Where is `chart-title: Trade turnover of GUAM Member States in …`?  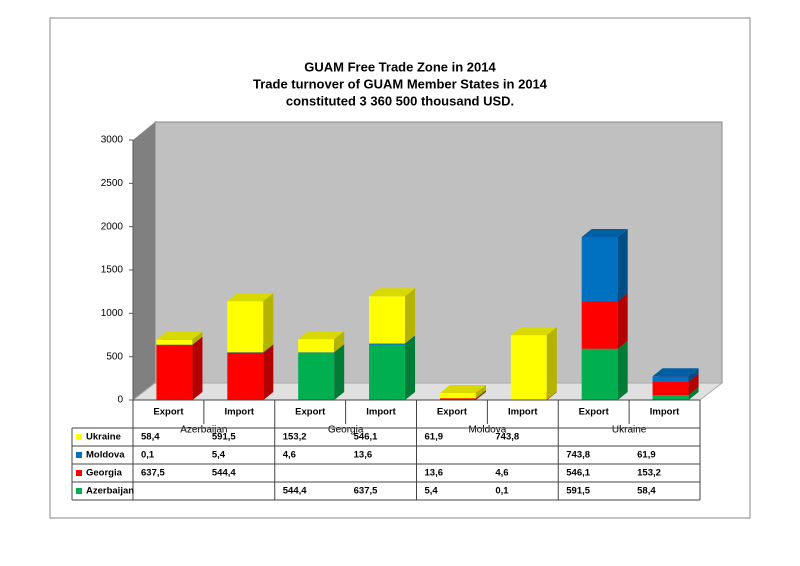
chart-title: Trade turnover of GUAM Member States in … is located at coordinates (400, 83).